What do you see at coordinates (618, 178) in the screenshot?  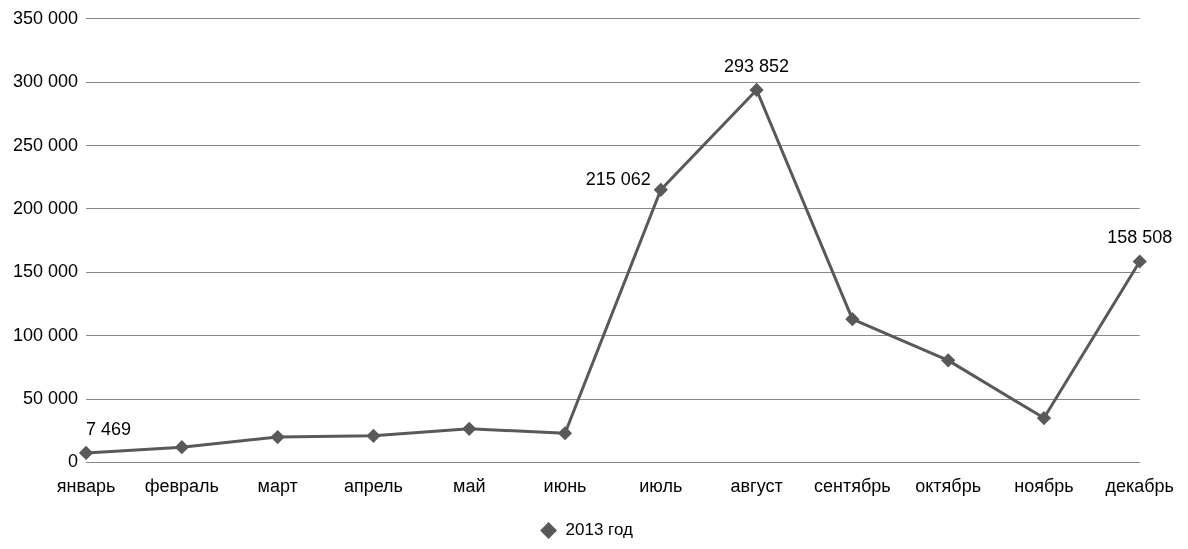 I see `data-label: 215 062` at bounding box center [618, 178].